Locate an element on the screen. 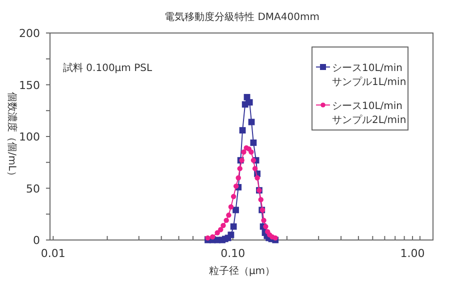 The image size is (450, 282). annotation: 試料 0.100μm PSL is located at coordinates (107, 68).